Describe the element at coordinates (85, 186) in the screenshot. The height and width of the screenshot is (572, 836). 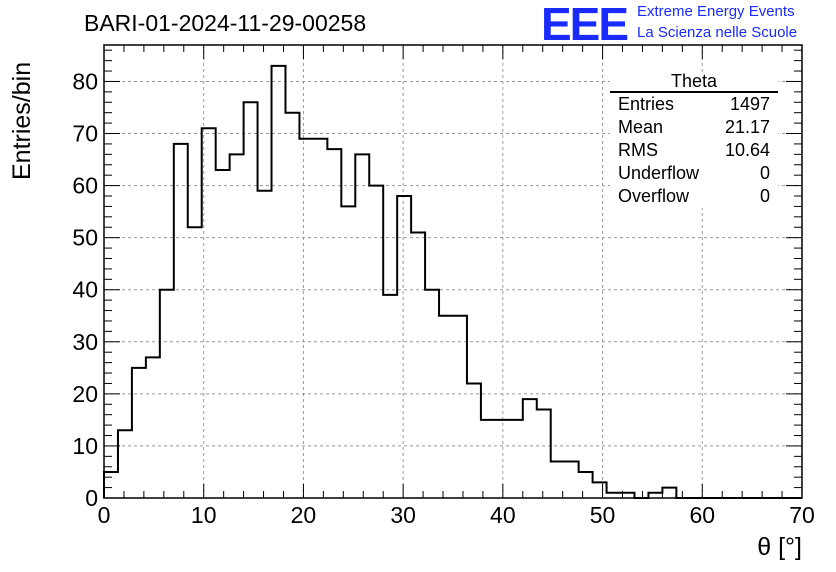
I see `y-tick-label: 60` at that location.